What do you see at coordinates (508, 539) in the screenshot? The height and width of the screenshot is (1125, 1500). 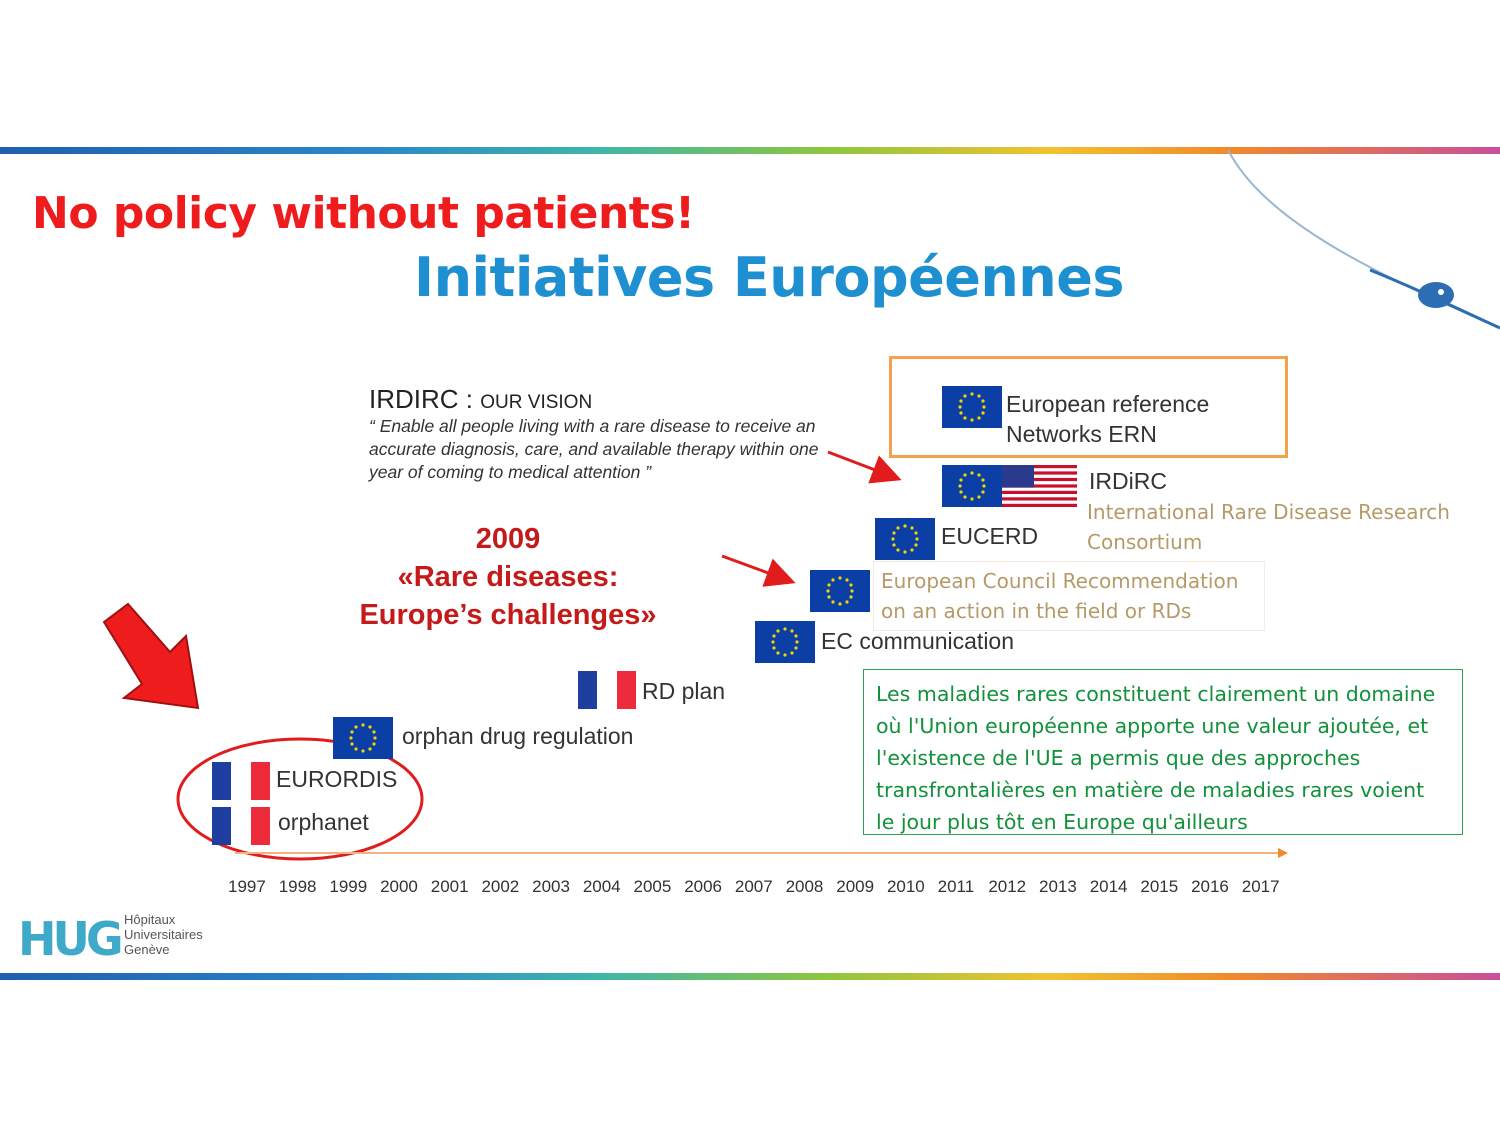 I see `highlight-year: 2009` at bounding box center [508, 539].